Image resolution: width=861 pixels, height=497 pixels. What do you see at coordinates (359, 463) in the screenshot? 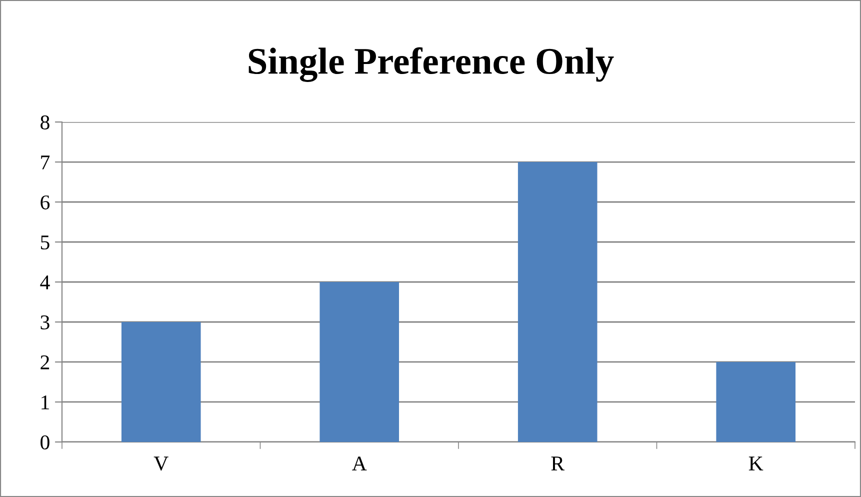
I see `x-tick-label: A` at bounding box center [359, 463].